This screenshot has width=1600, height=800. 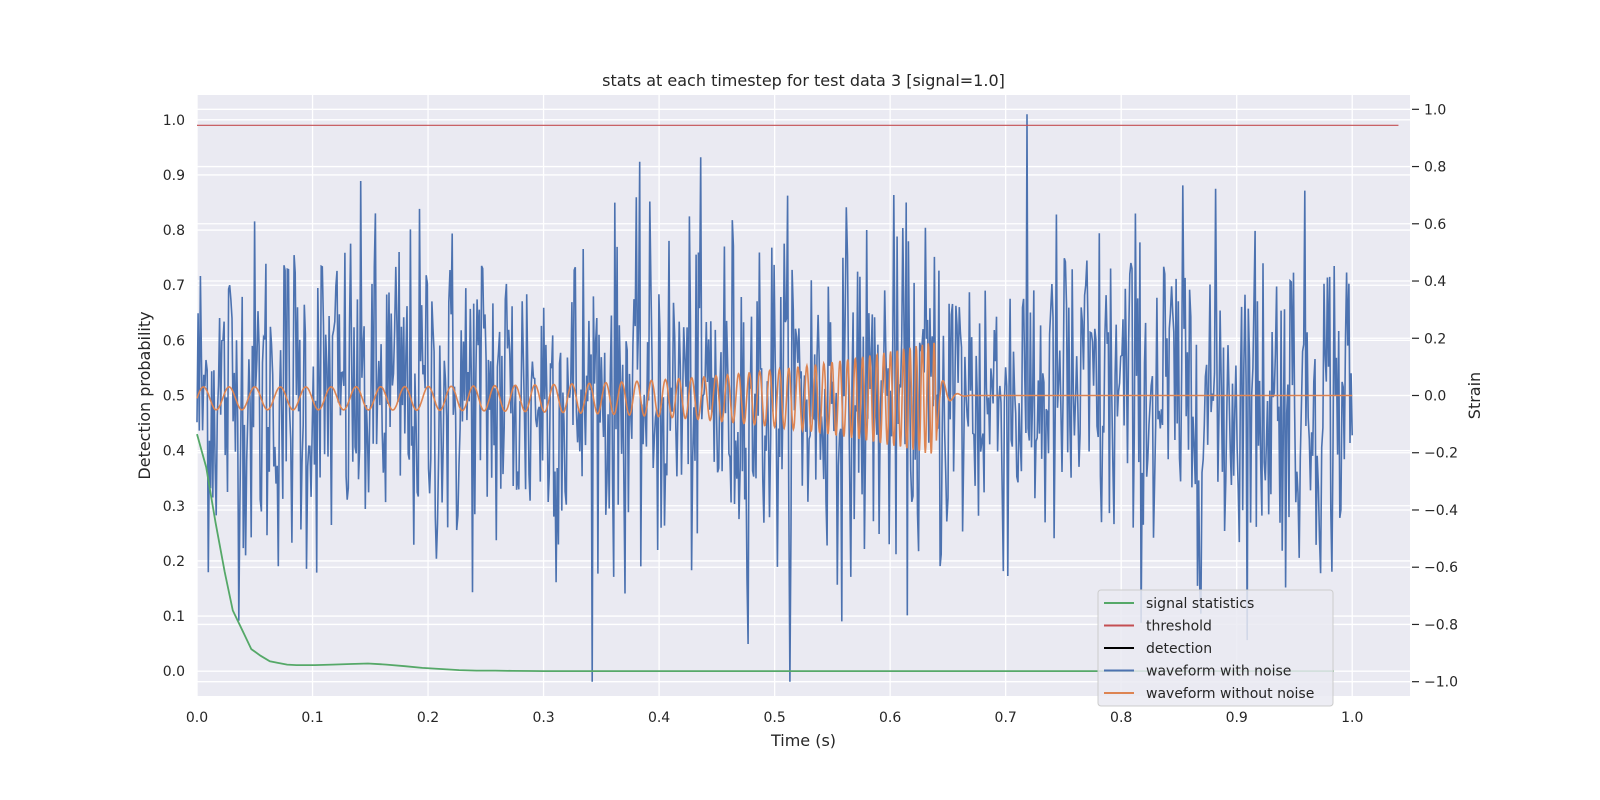 What do you see at coordinates (174, 231) in the screenshot?
I see `y-left-tick-label: 0.8` at bounding box center [174, 231].